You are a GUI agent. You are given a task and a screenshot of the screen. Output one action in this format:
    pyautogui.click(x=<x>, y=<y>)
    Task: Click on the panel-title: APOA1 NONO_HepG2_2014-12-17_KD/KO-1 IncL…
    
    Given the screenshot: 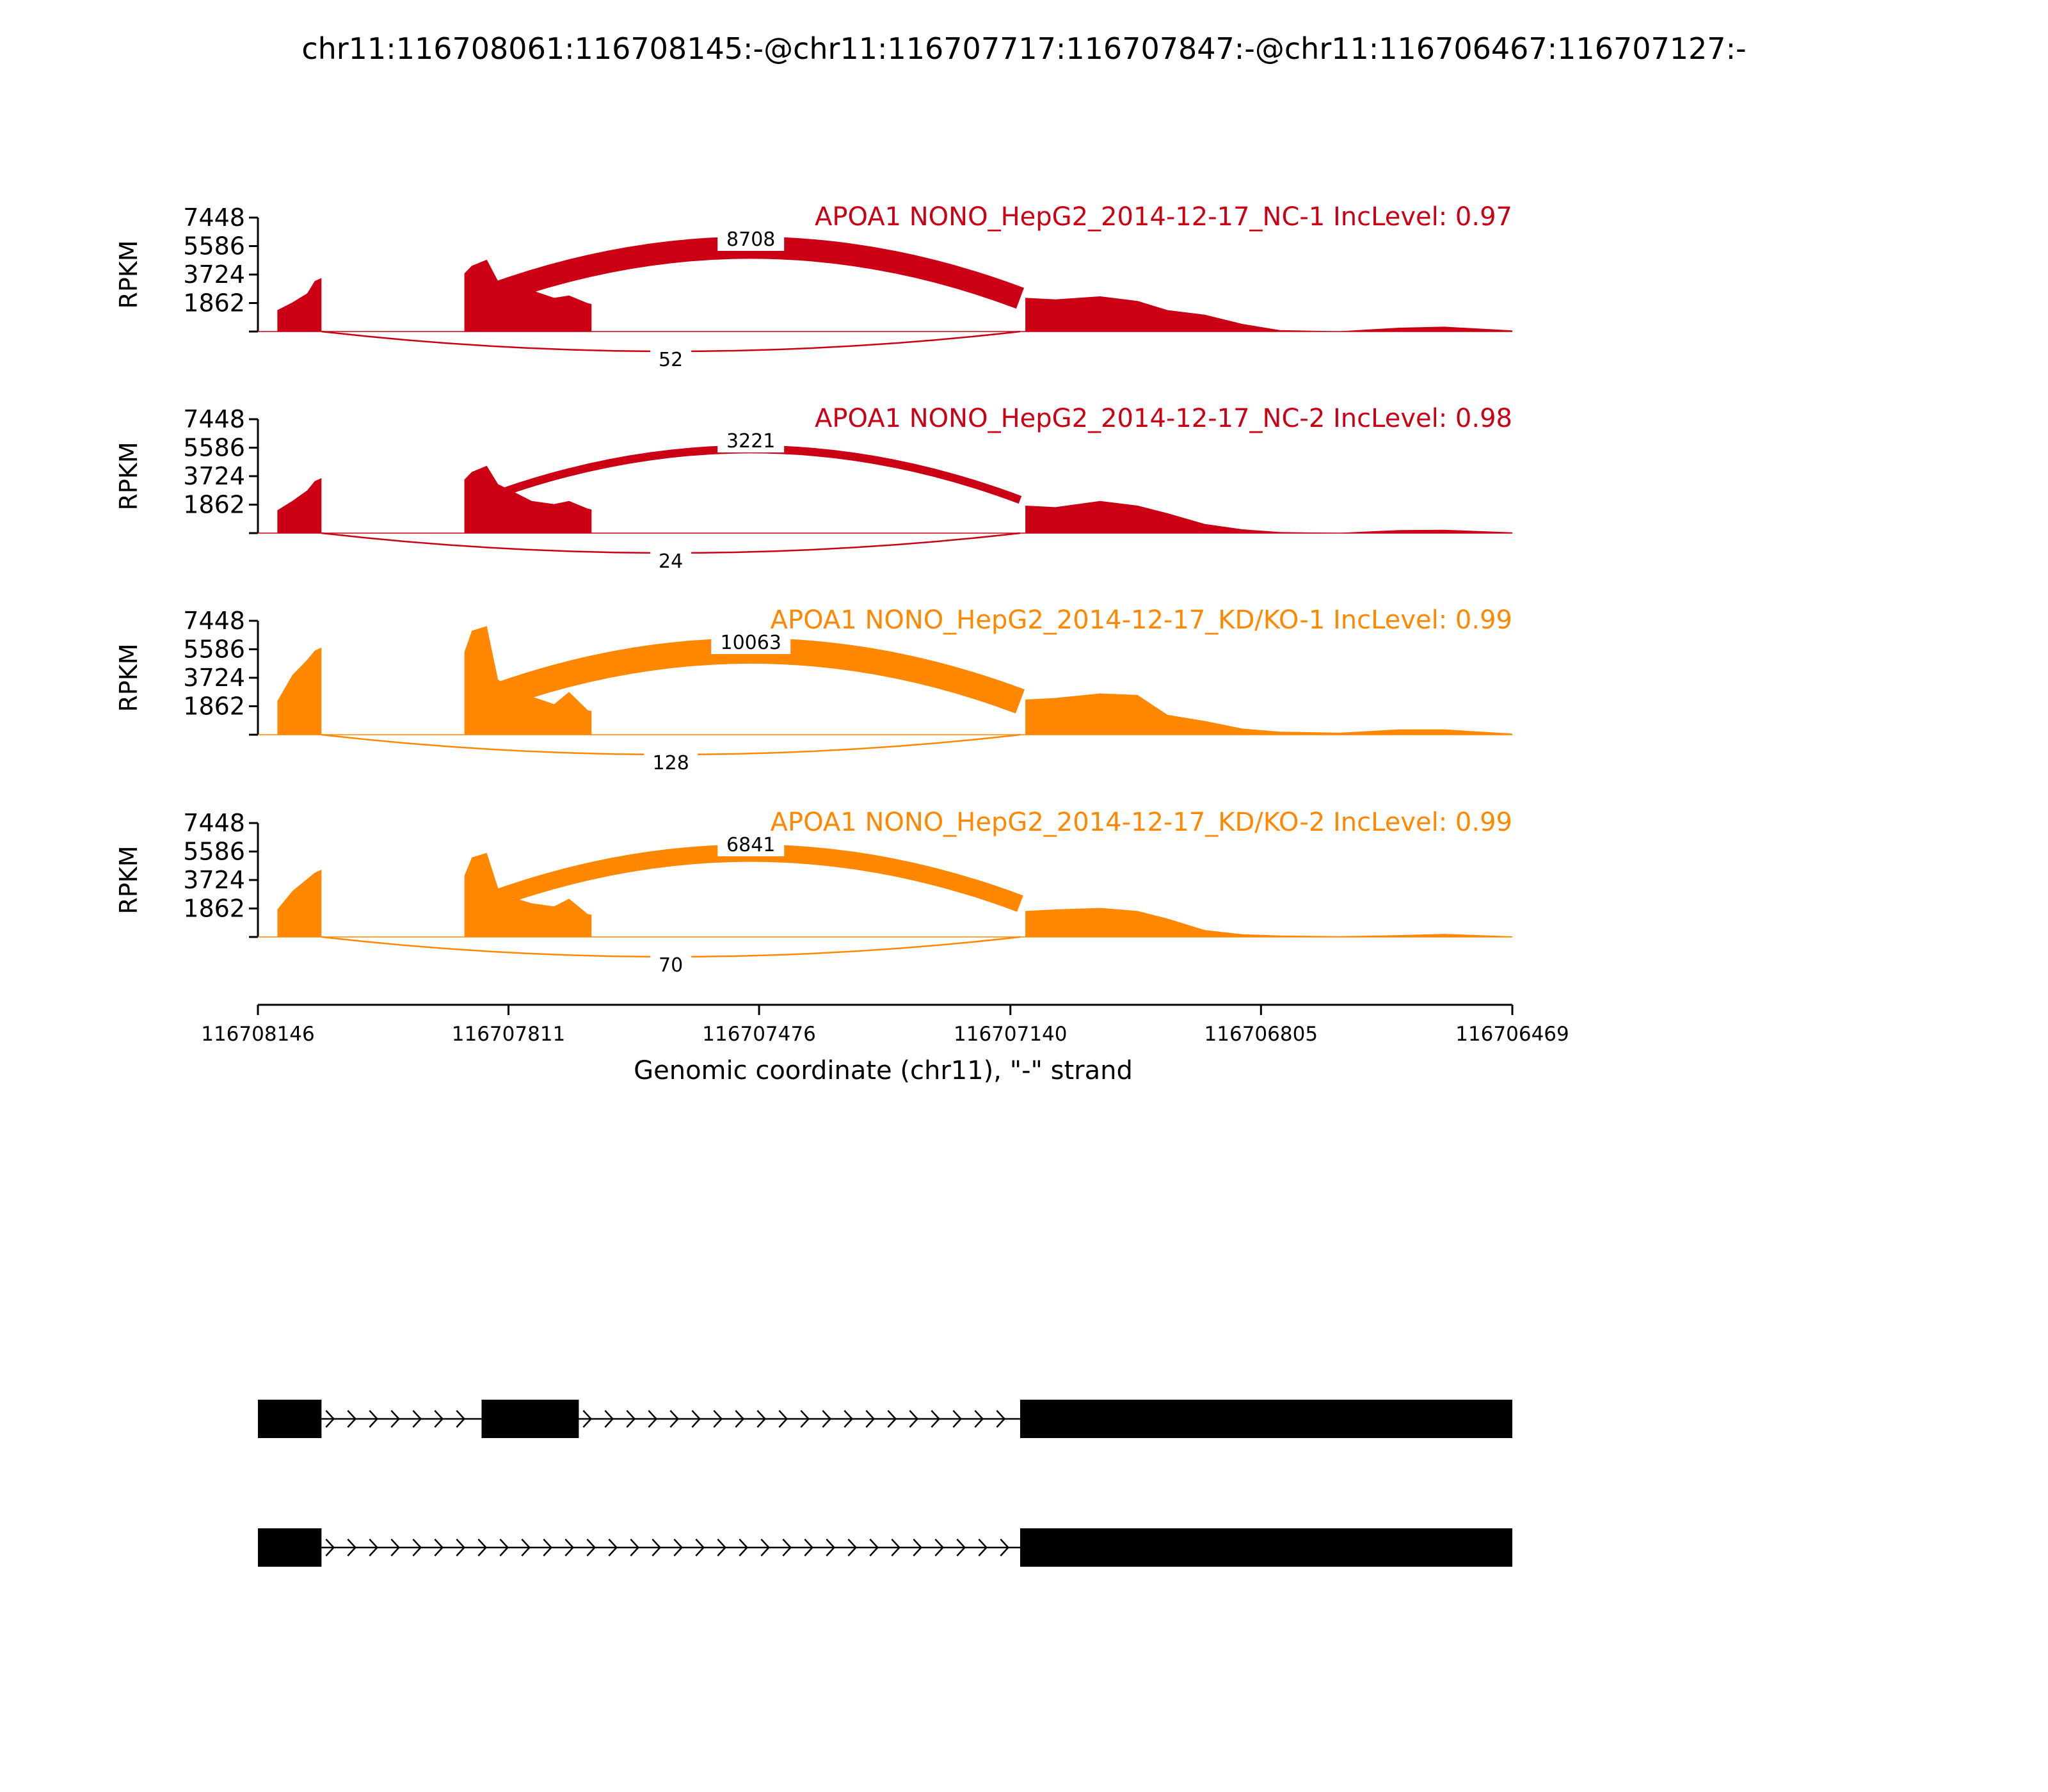 What is the action you would take?
    pyautogui.click(x=1141, y=620)
    